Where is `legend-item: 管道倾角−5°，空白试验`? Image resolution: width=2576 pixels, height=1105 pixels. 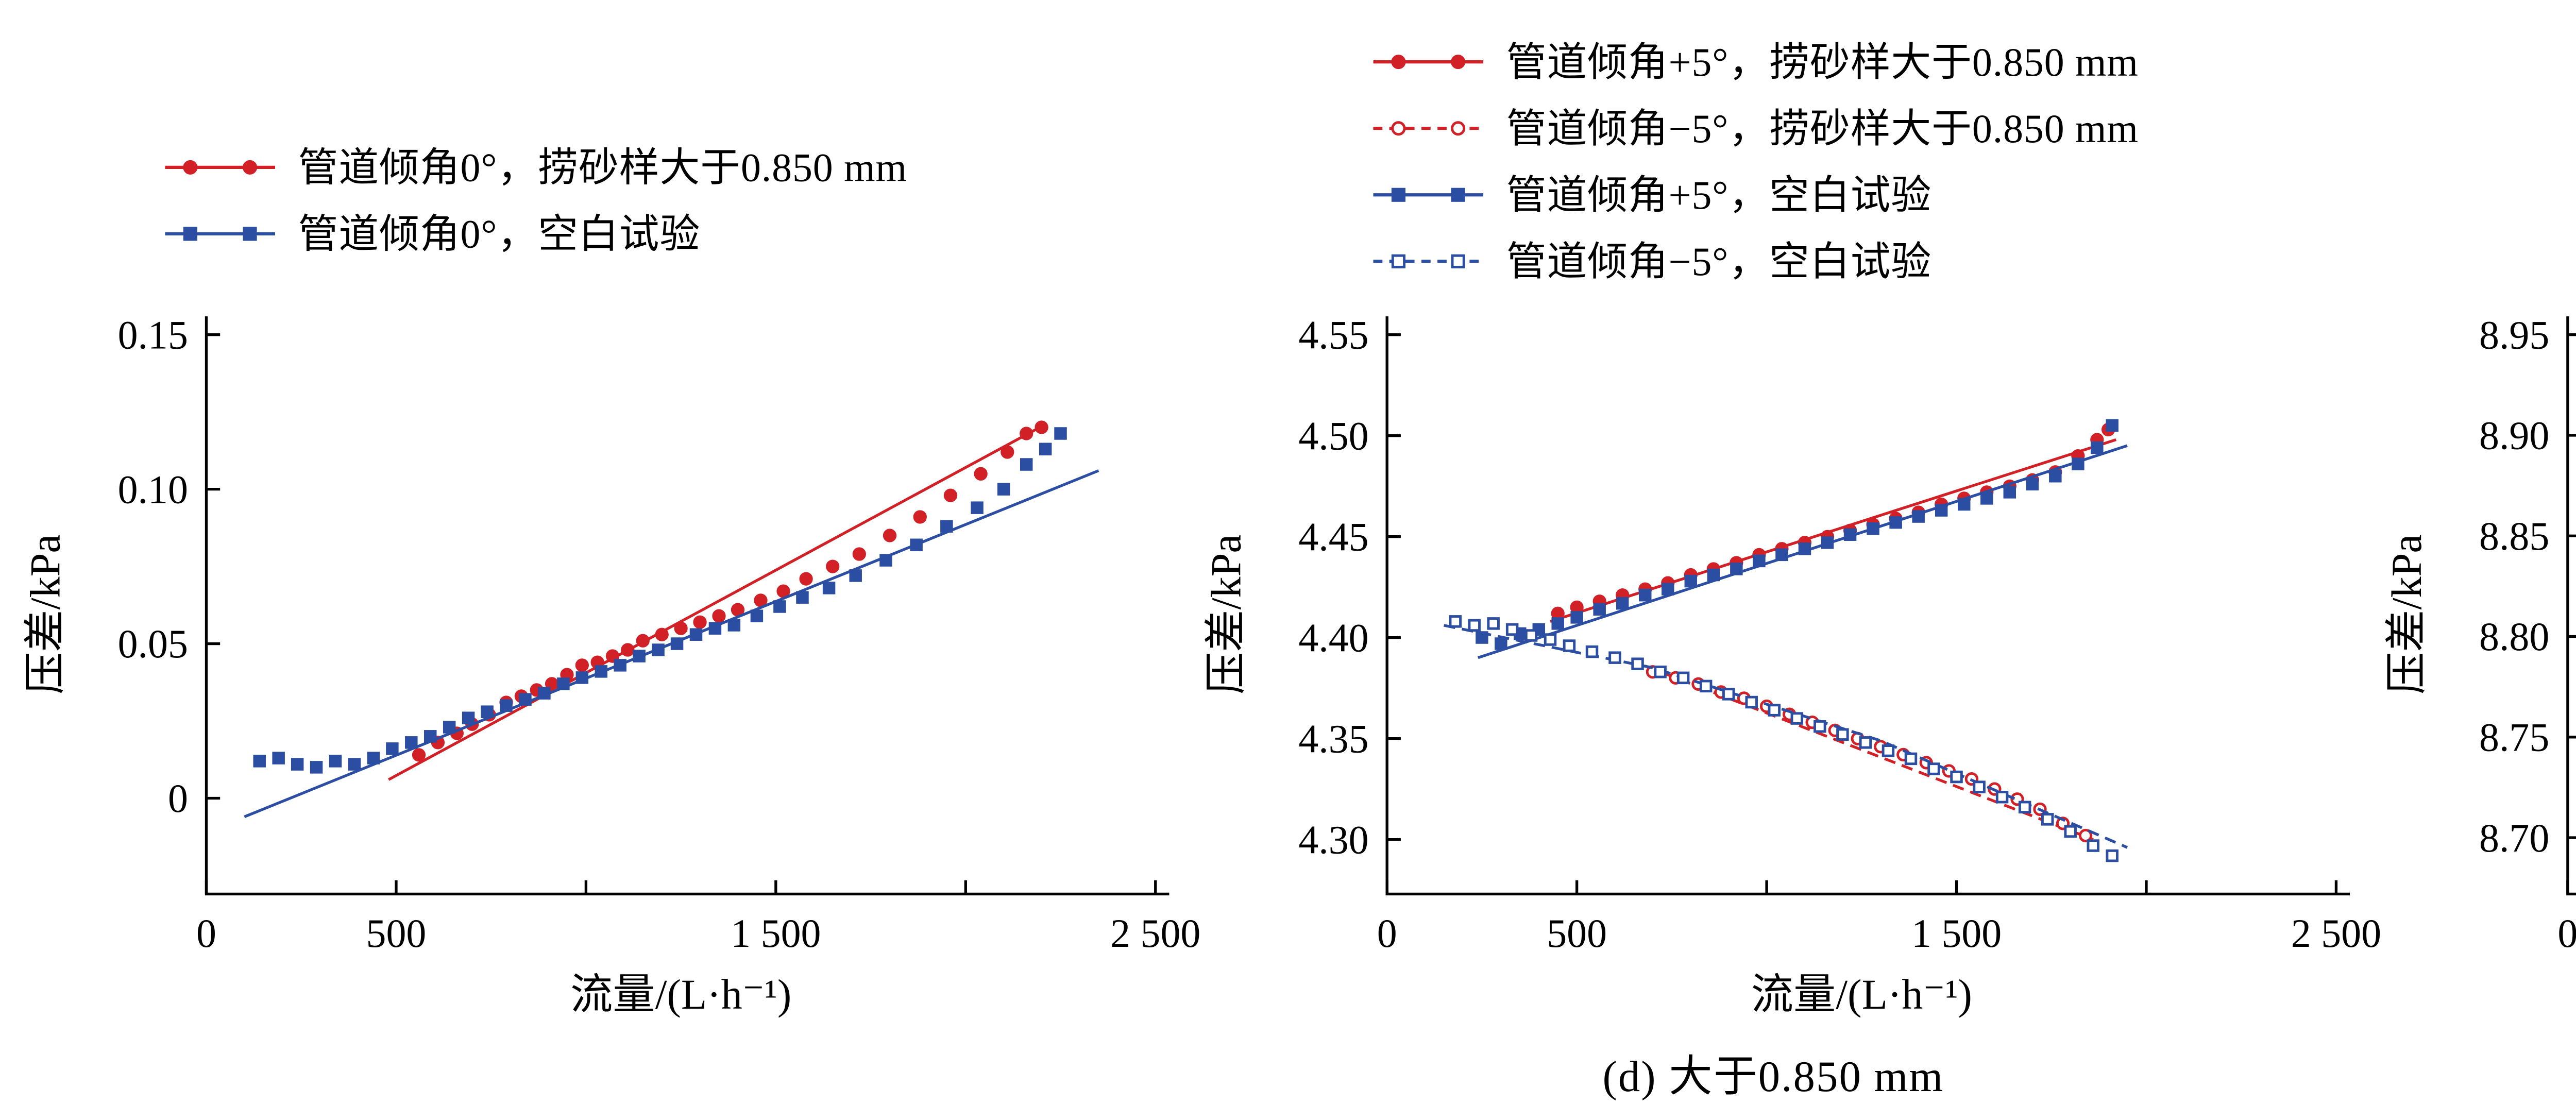
legend-item: 管道倾角−5°，空白试验 is located at coordinates (1865, 260).